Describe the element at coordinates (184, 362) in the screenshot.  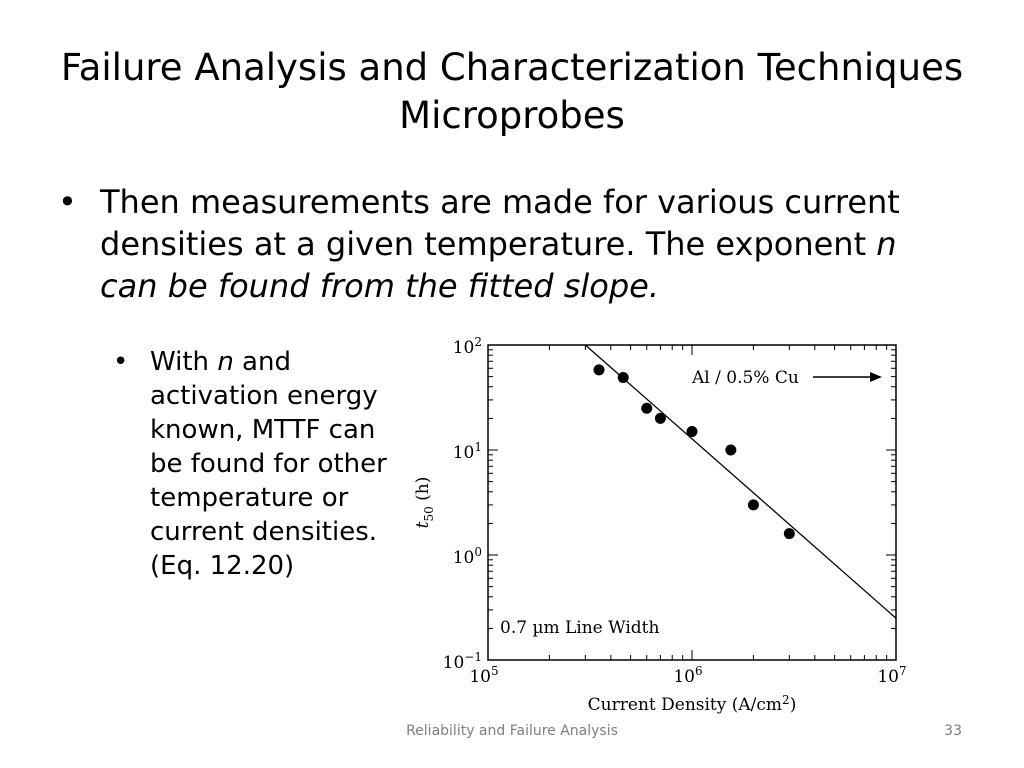
I see `sub-bullet-pre: With` at that location.